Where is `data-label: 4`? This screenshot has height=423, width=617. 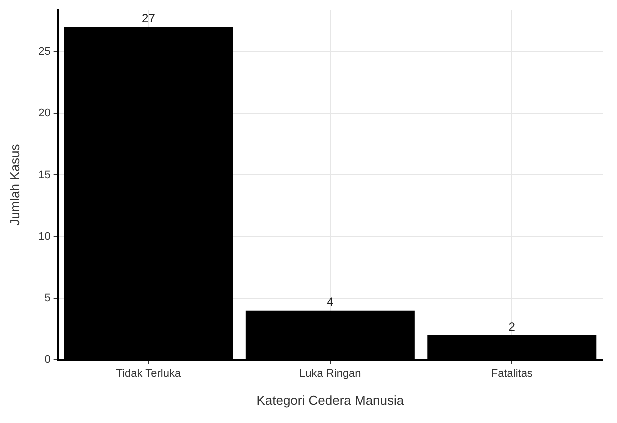 data-label: 4 is located at coordinates (330, 302).